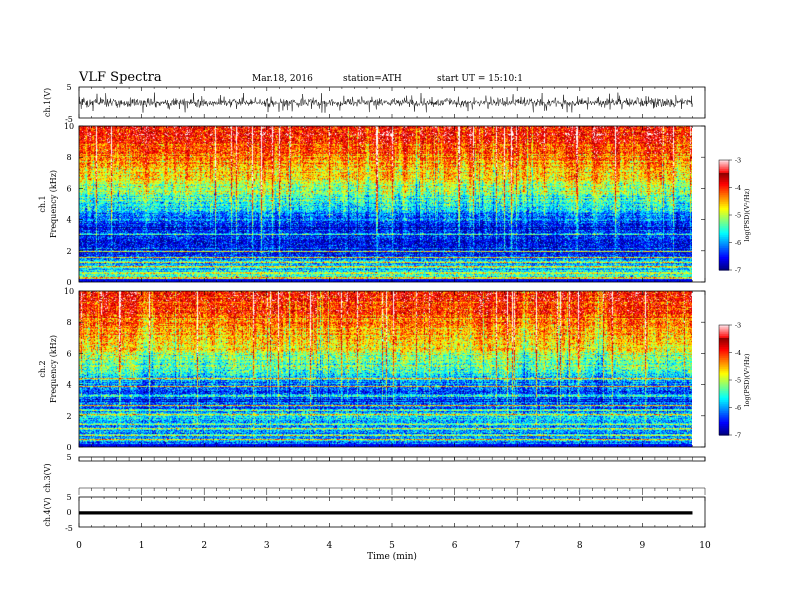 The width and height of the screenshot is (792, 612). Describe the element at coordinates (374, 473) in the screenshot. I see `ch3-waveform-panel: 5 ch.3(V)` at that location.